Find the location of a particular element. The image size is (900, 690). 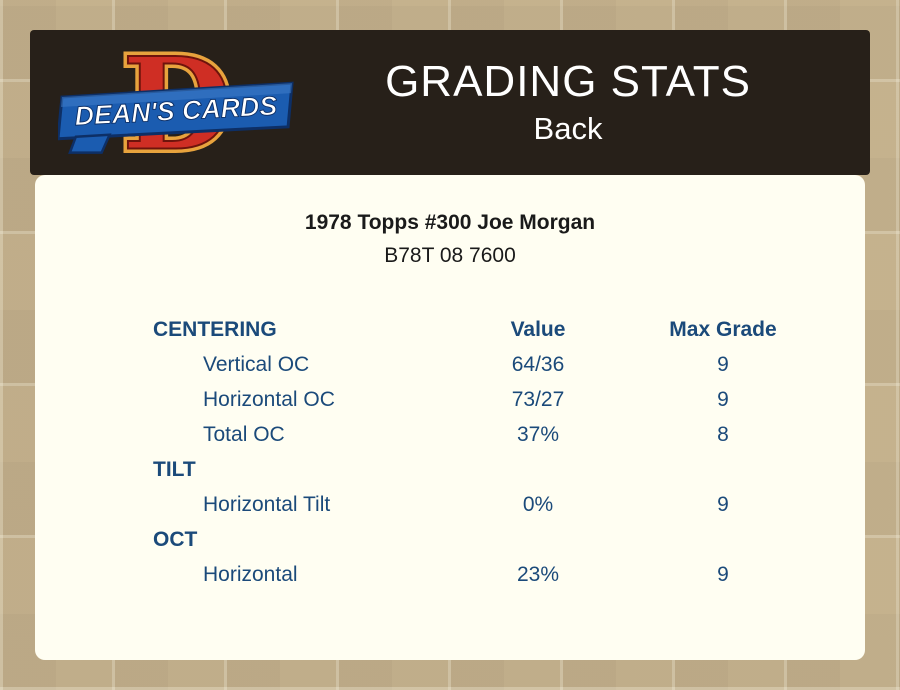

row-value: 73/27 is located at coordinates (538, 399).